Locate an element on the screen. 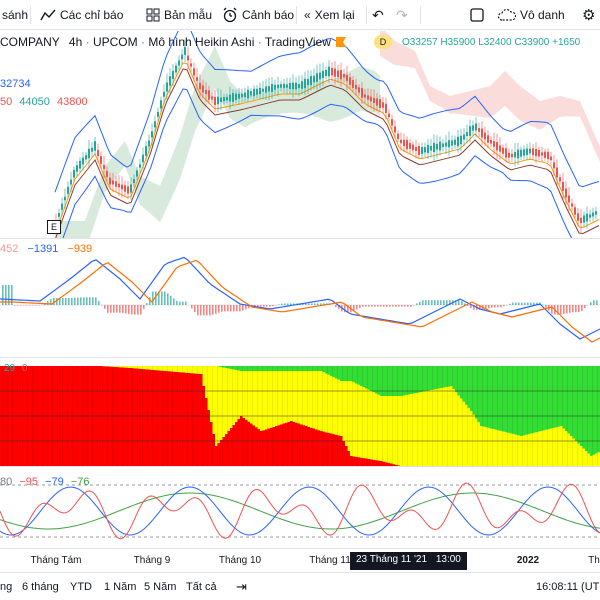 This screenshot has width=600, height=600. settings-button: ⚙ is located at coordinates (588, 15).